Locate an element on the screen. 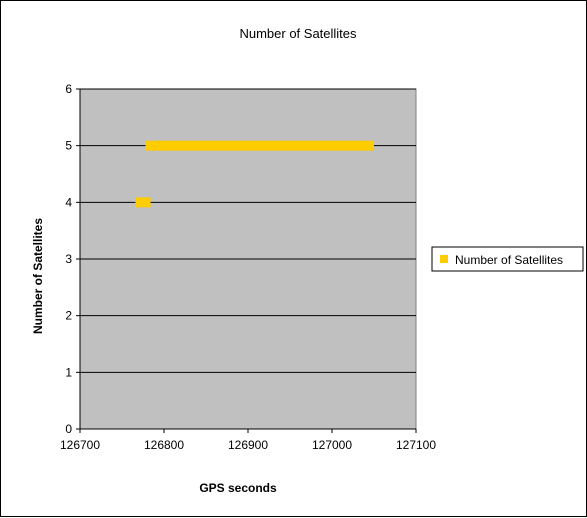 Image resolution: width=587 pixels, height=518 pixels. legend-label-number-of-satellites: Number of Satellites is located at coordinates (509, 260).